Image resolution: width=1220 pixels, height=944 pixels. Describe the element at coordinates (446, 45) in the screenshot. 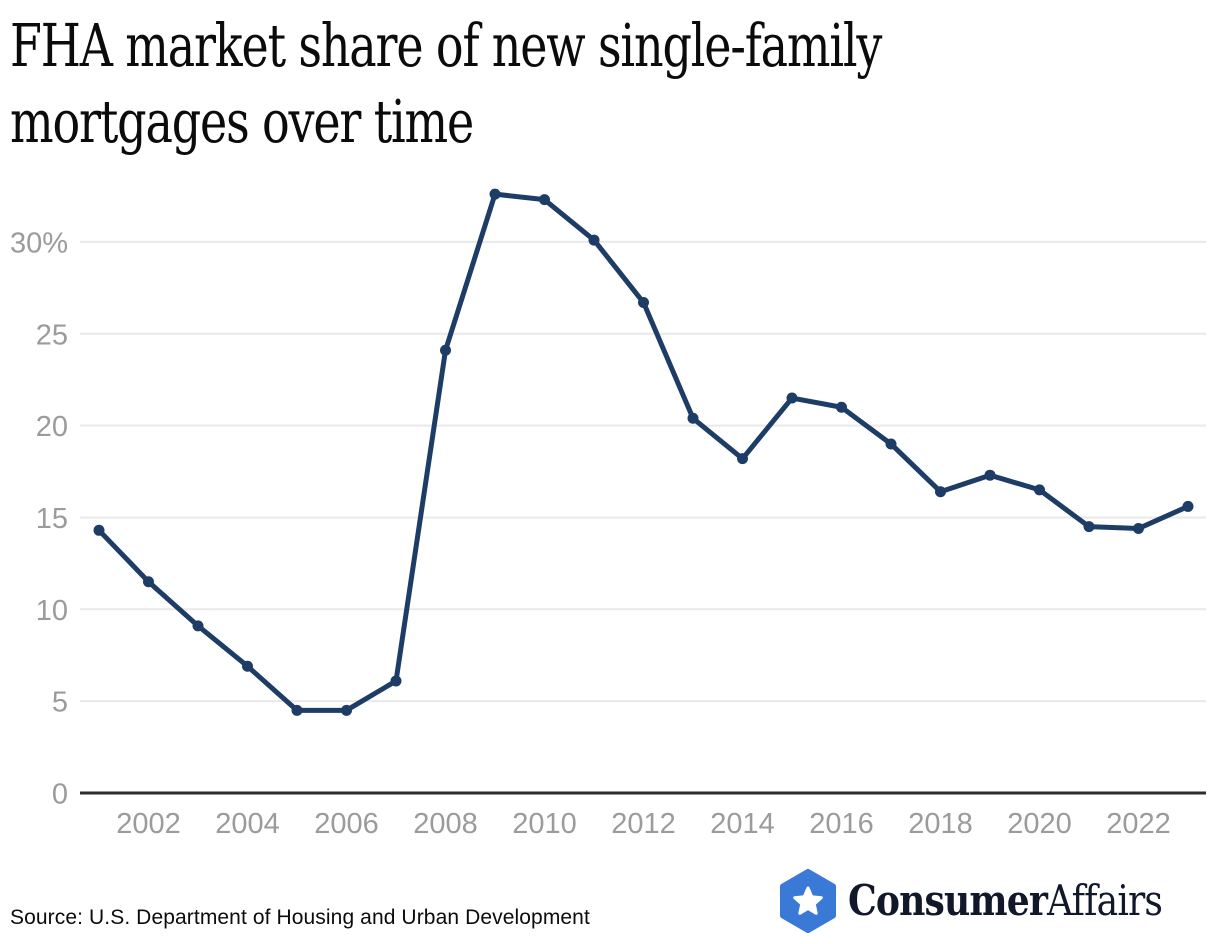

I see `chart-title-line-1: FHA market share of new single-family` at that location.